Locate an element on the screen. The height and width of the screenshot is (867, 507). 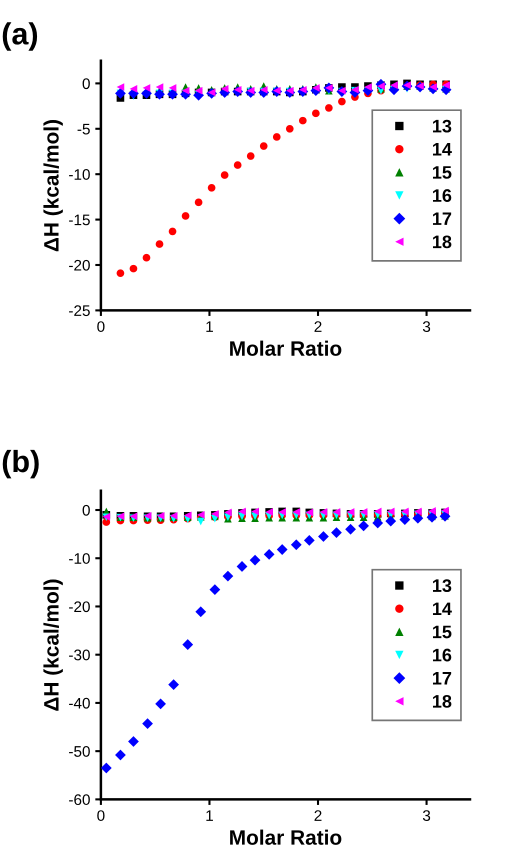
y-tick-label: -30 is located at coordinates (79, 655).